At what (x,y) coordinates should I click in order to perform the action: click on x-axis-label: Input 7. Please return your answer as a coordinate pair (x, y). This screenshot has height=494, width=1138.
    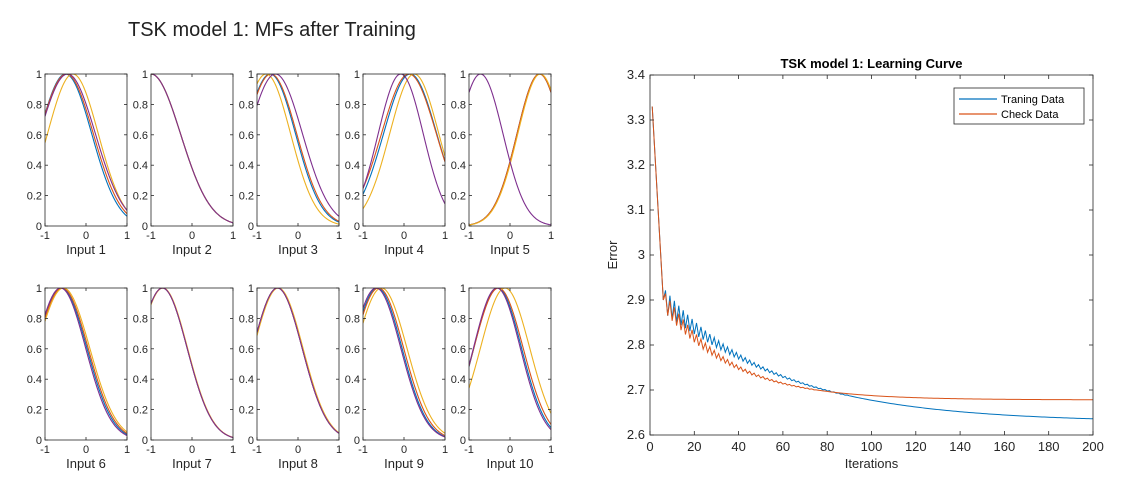
    Looking at the image, I should click on (192, 463).